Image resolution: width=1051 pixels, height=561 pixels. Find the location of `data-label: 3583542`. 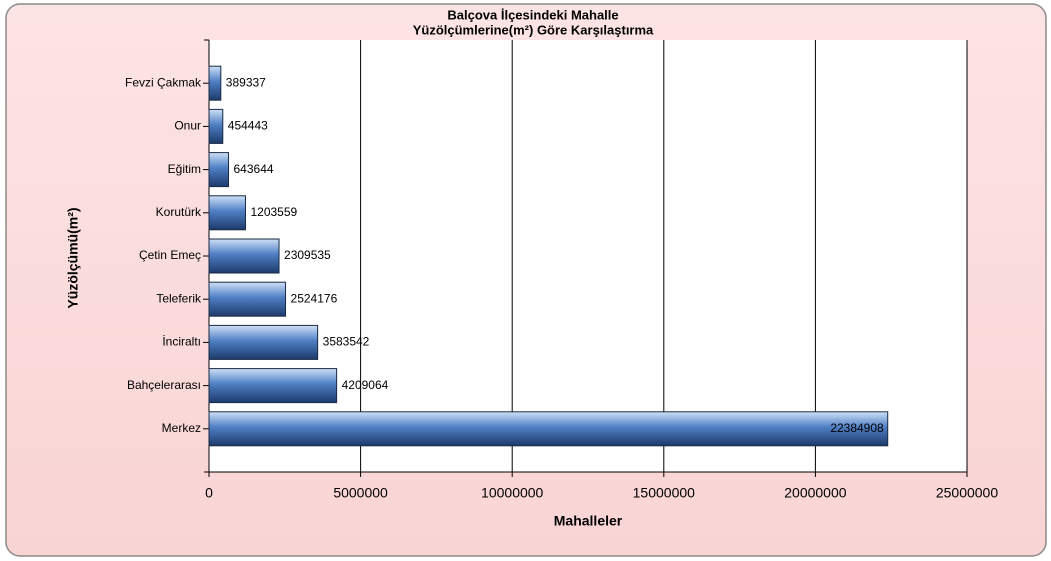

data-label: 3583542 is located at coordinates (346, 342).